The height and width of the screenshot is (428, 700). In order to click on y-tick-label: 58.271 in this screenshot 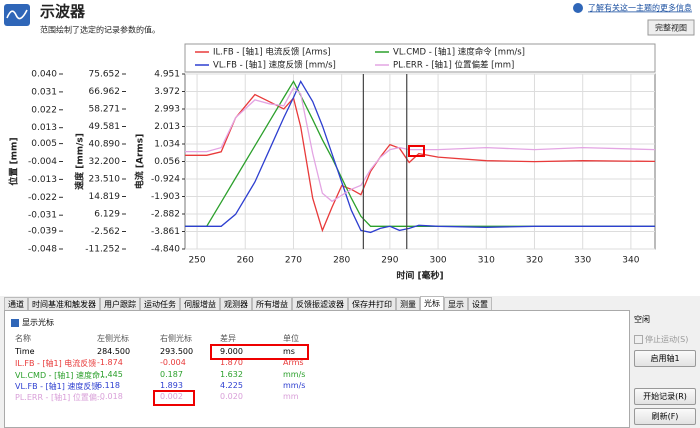, I will do `click(105, 110)`.